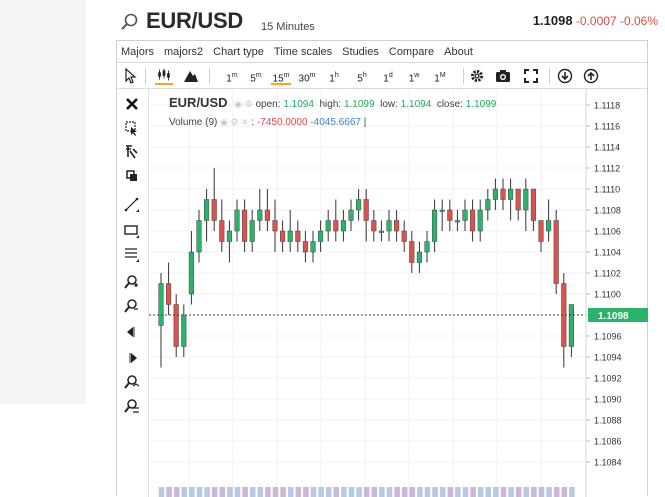  What do you see at coordinates (388, 22) in the screenshot?
I see `chart-header: EUR/USD 15 Minutes 1.1098 -0.0007 -0.06%` at bounding box center [388, 22].